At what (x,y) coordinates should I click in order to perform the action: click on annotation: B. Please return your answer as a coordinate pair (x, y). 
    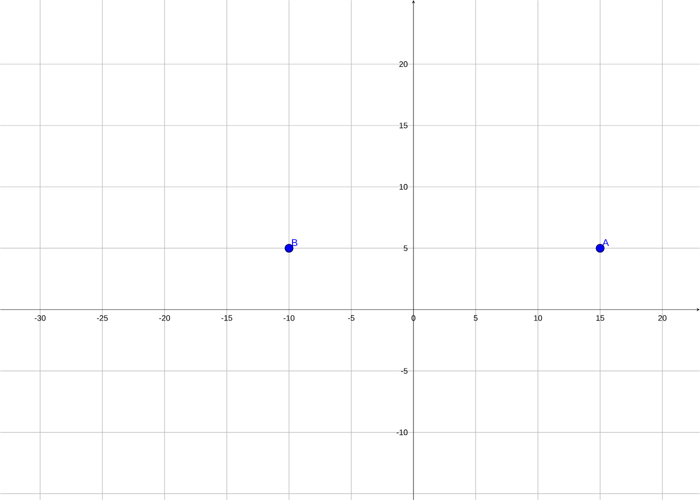
    Looking at the image, I should click on (295, 242).